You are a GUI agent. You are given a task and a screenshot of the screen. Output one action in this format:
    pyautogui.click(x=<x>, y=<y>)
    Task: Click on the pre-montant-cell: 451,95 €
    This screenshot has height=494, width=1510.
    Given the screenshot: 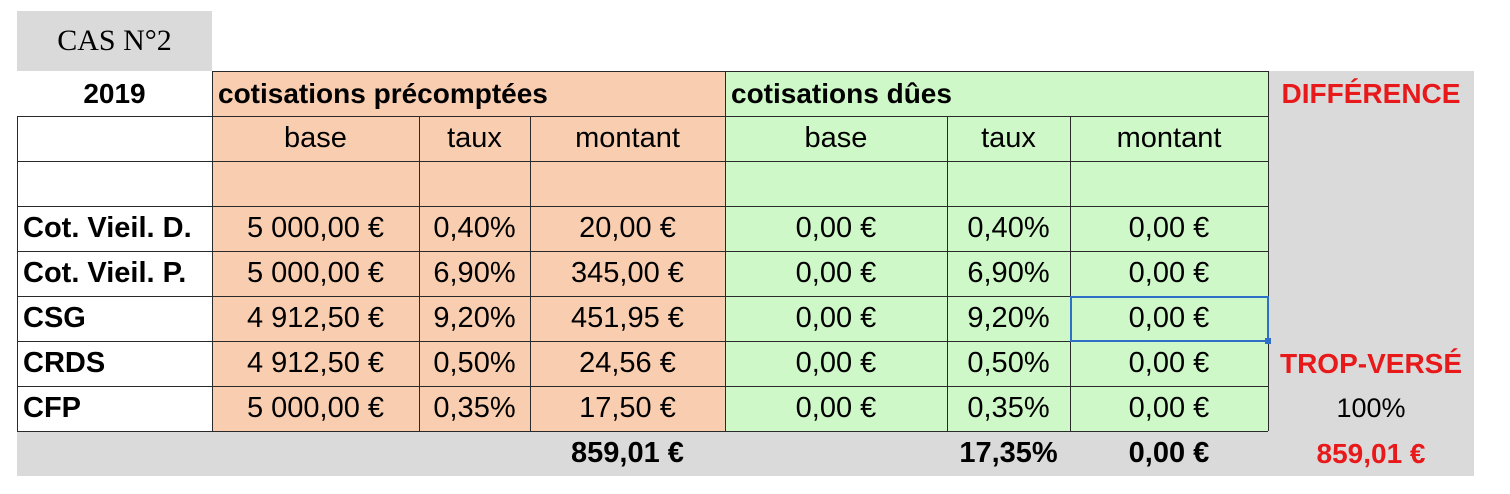 What is the action you would take?
    pyautogui.click(x=627, y=318)
    